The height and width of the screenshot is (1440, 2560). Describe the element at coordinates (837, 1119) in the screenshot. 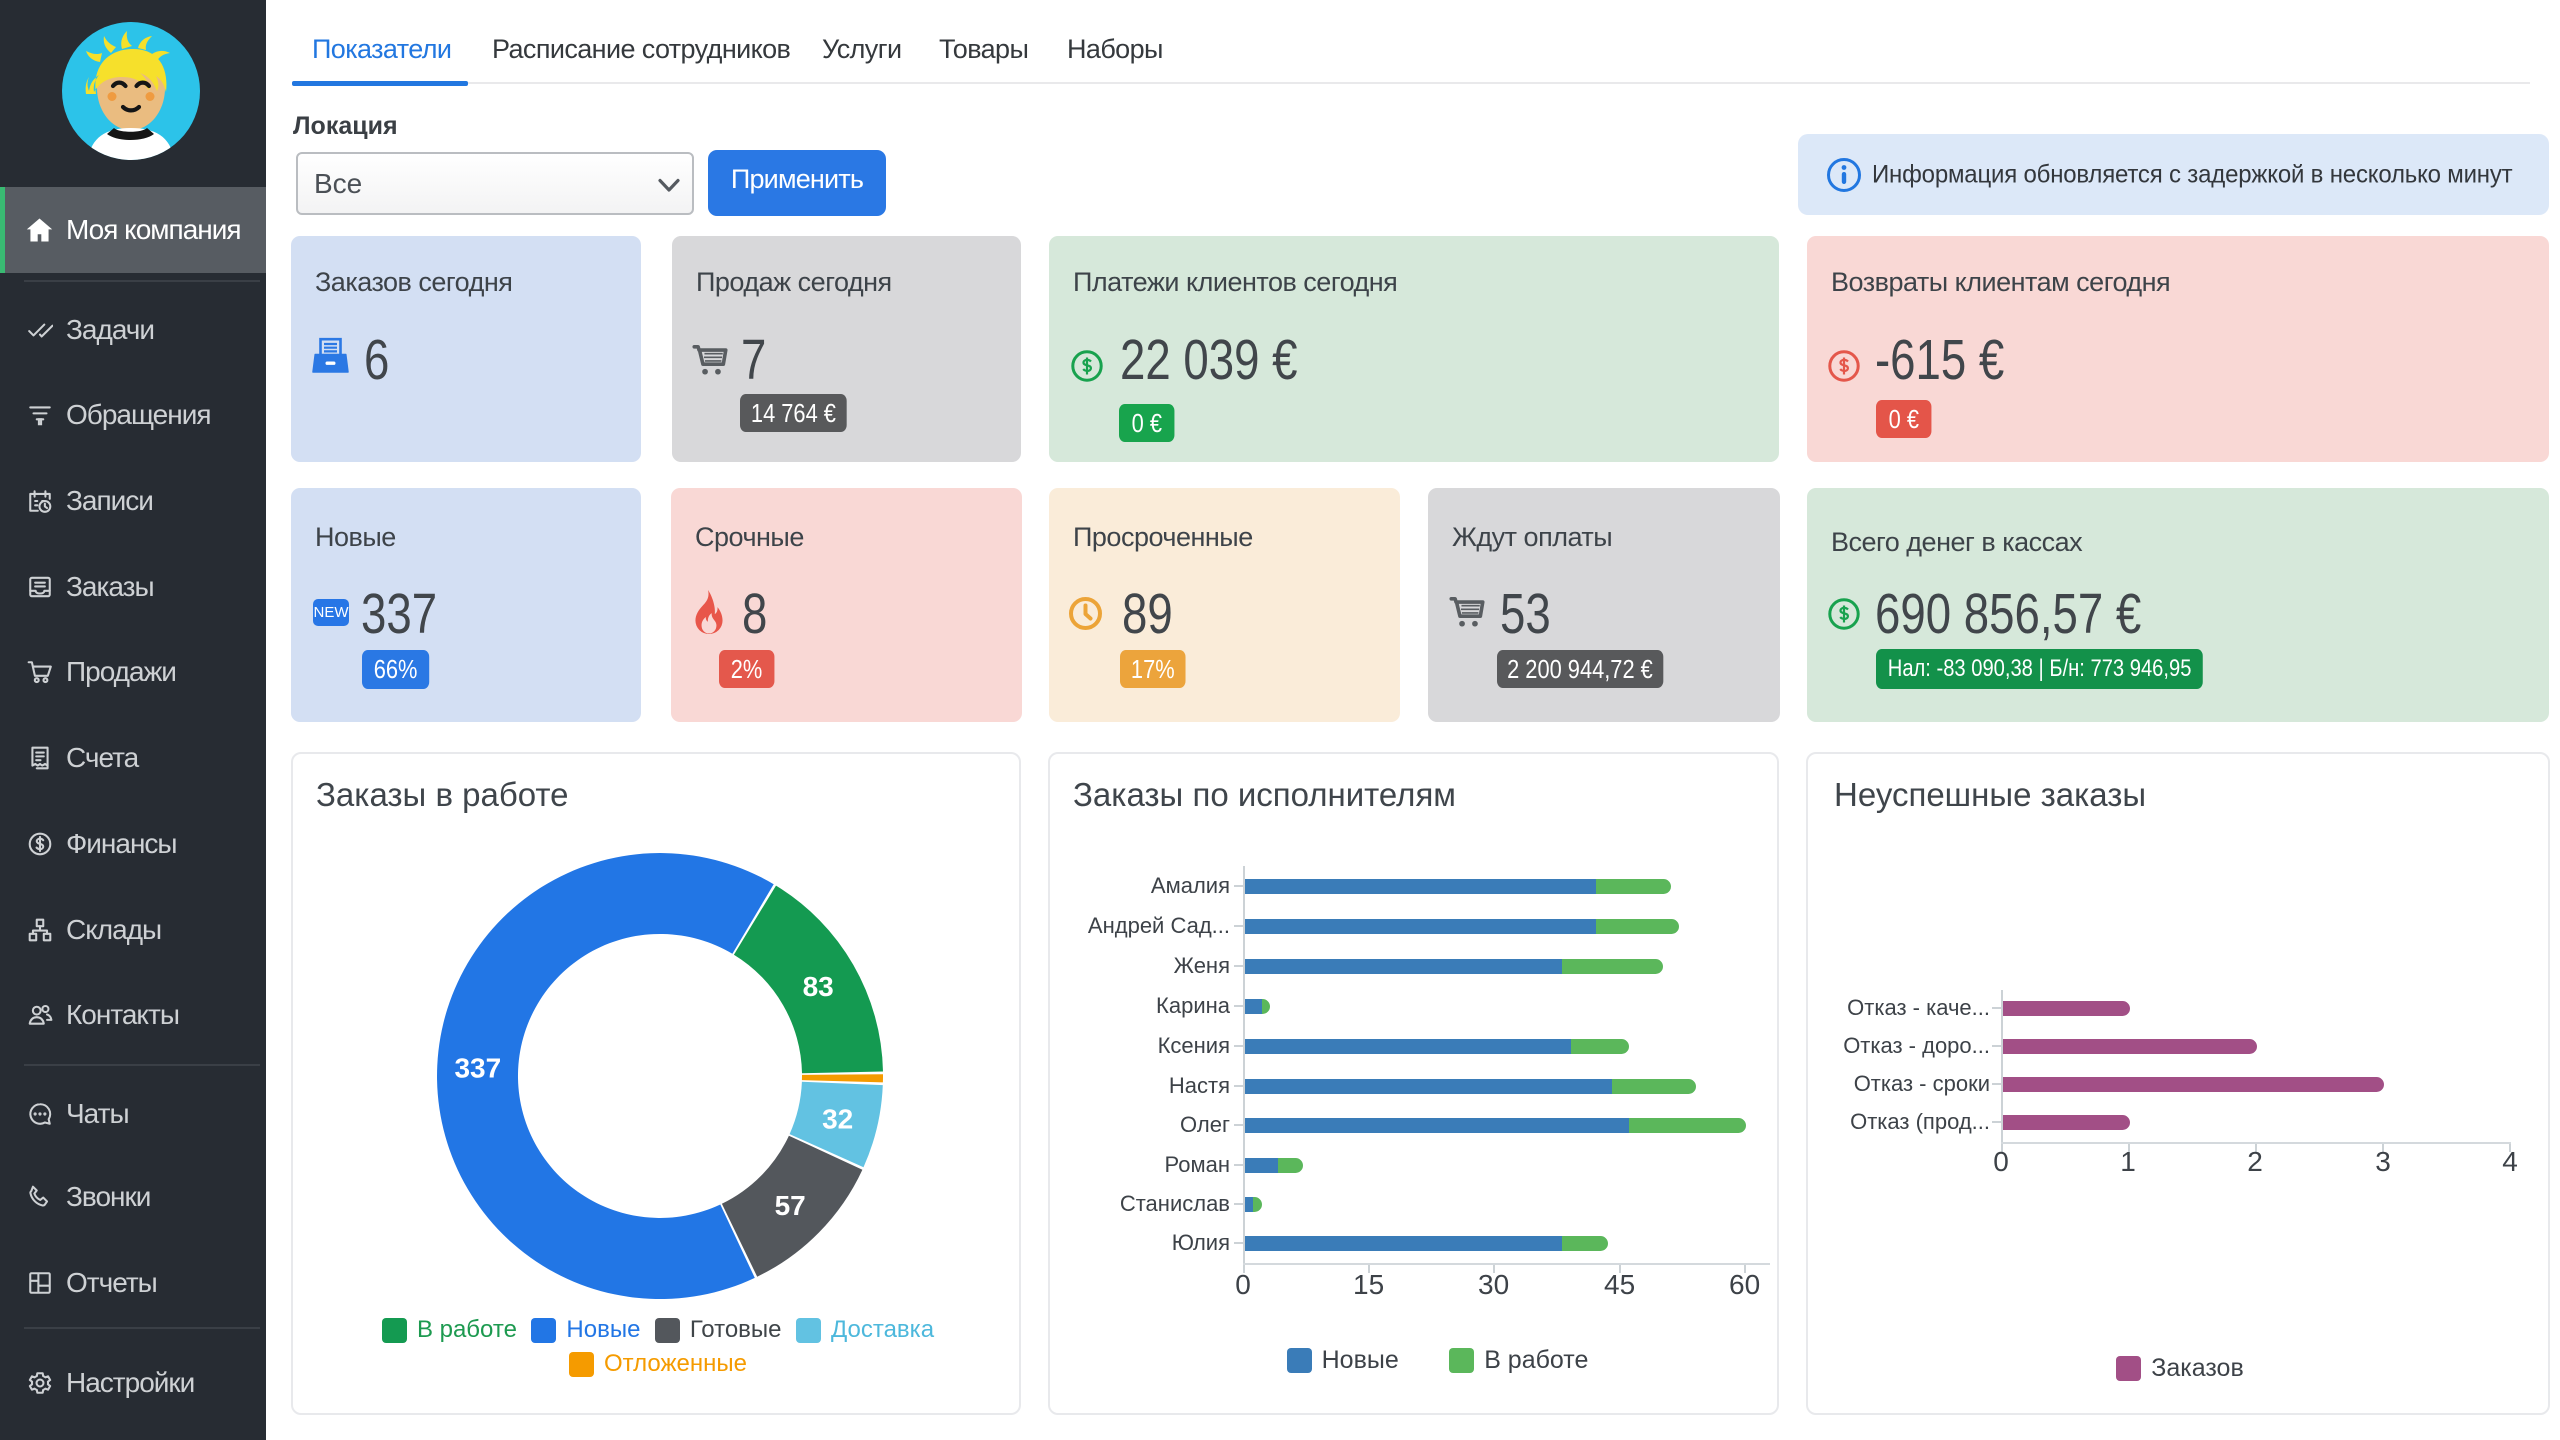

I see `svg-text: 32` at that location.